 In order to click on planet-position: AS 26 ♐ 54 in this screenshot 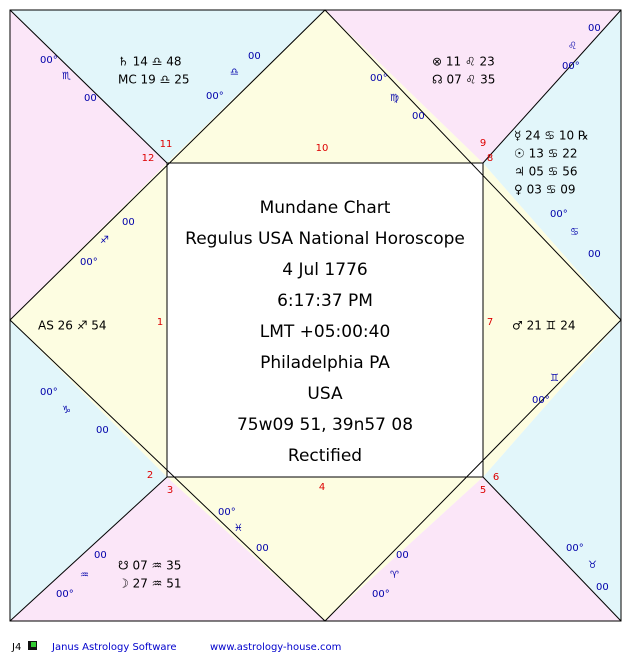, I will do `click(72, 326)`.